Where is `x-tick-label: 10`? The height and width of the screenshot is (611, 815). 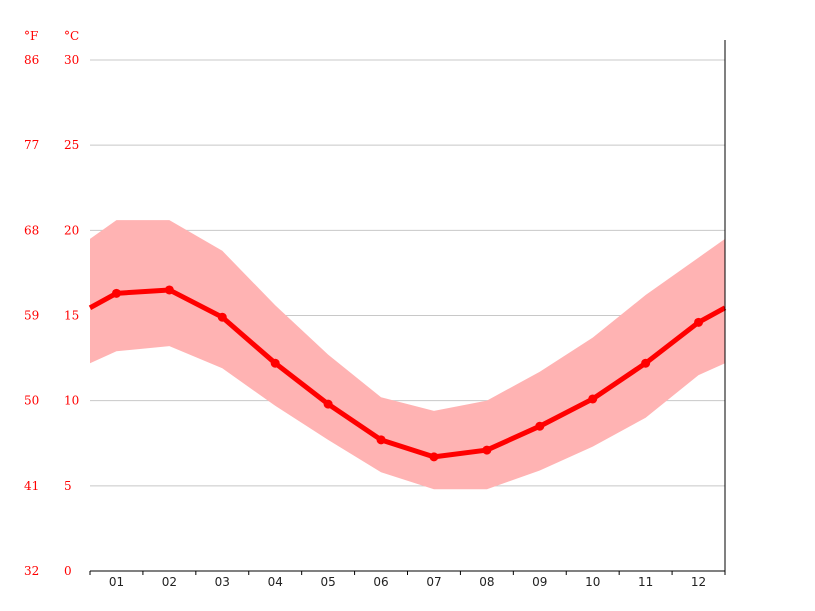 x-tick-label: 10 is located at coordinates (592, 582).